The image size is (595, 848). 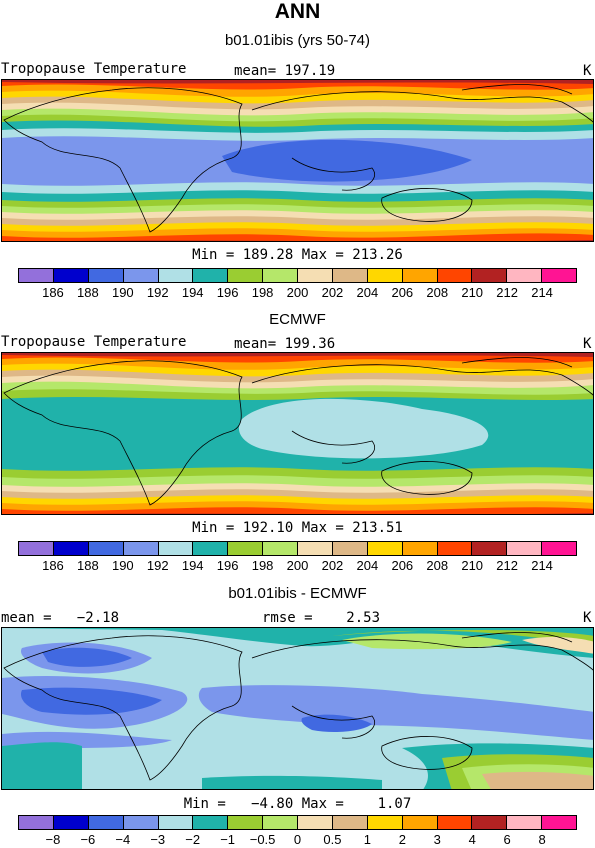 I want to click on colorbar-tick-label: 214, so click(x=542, y=565).